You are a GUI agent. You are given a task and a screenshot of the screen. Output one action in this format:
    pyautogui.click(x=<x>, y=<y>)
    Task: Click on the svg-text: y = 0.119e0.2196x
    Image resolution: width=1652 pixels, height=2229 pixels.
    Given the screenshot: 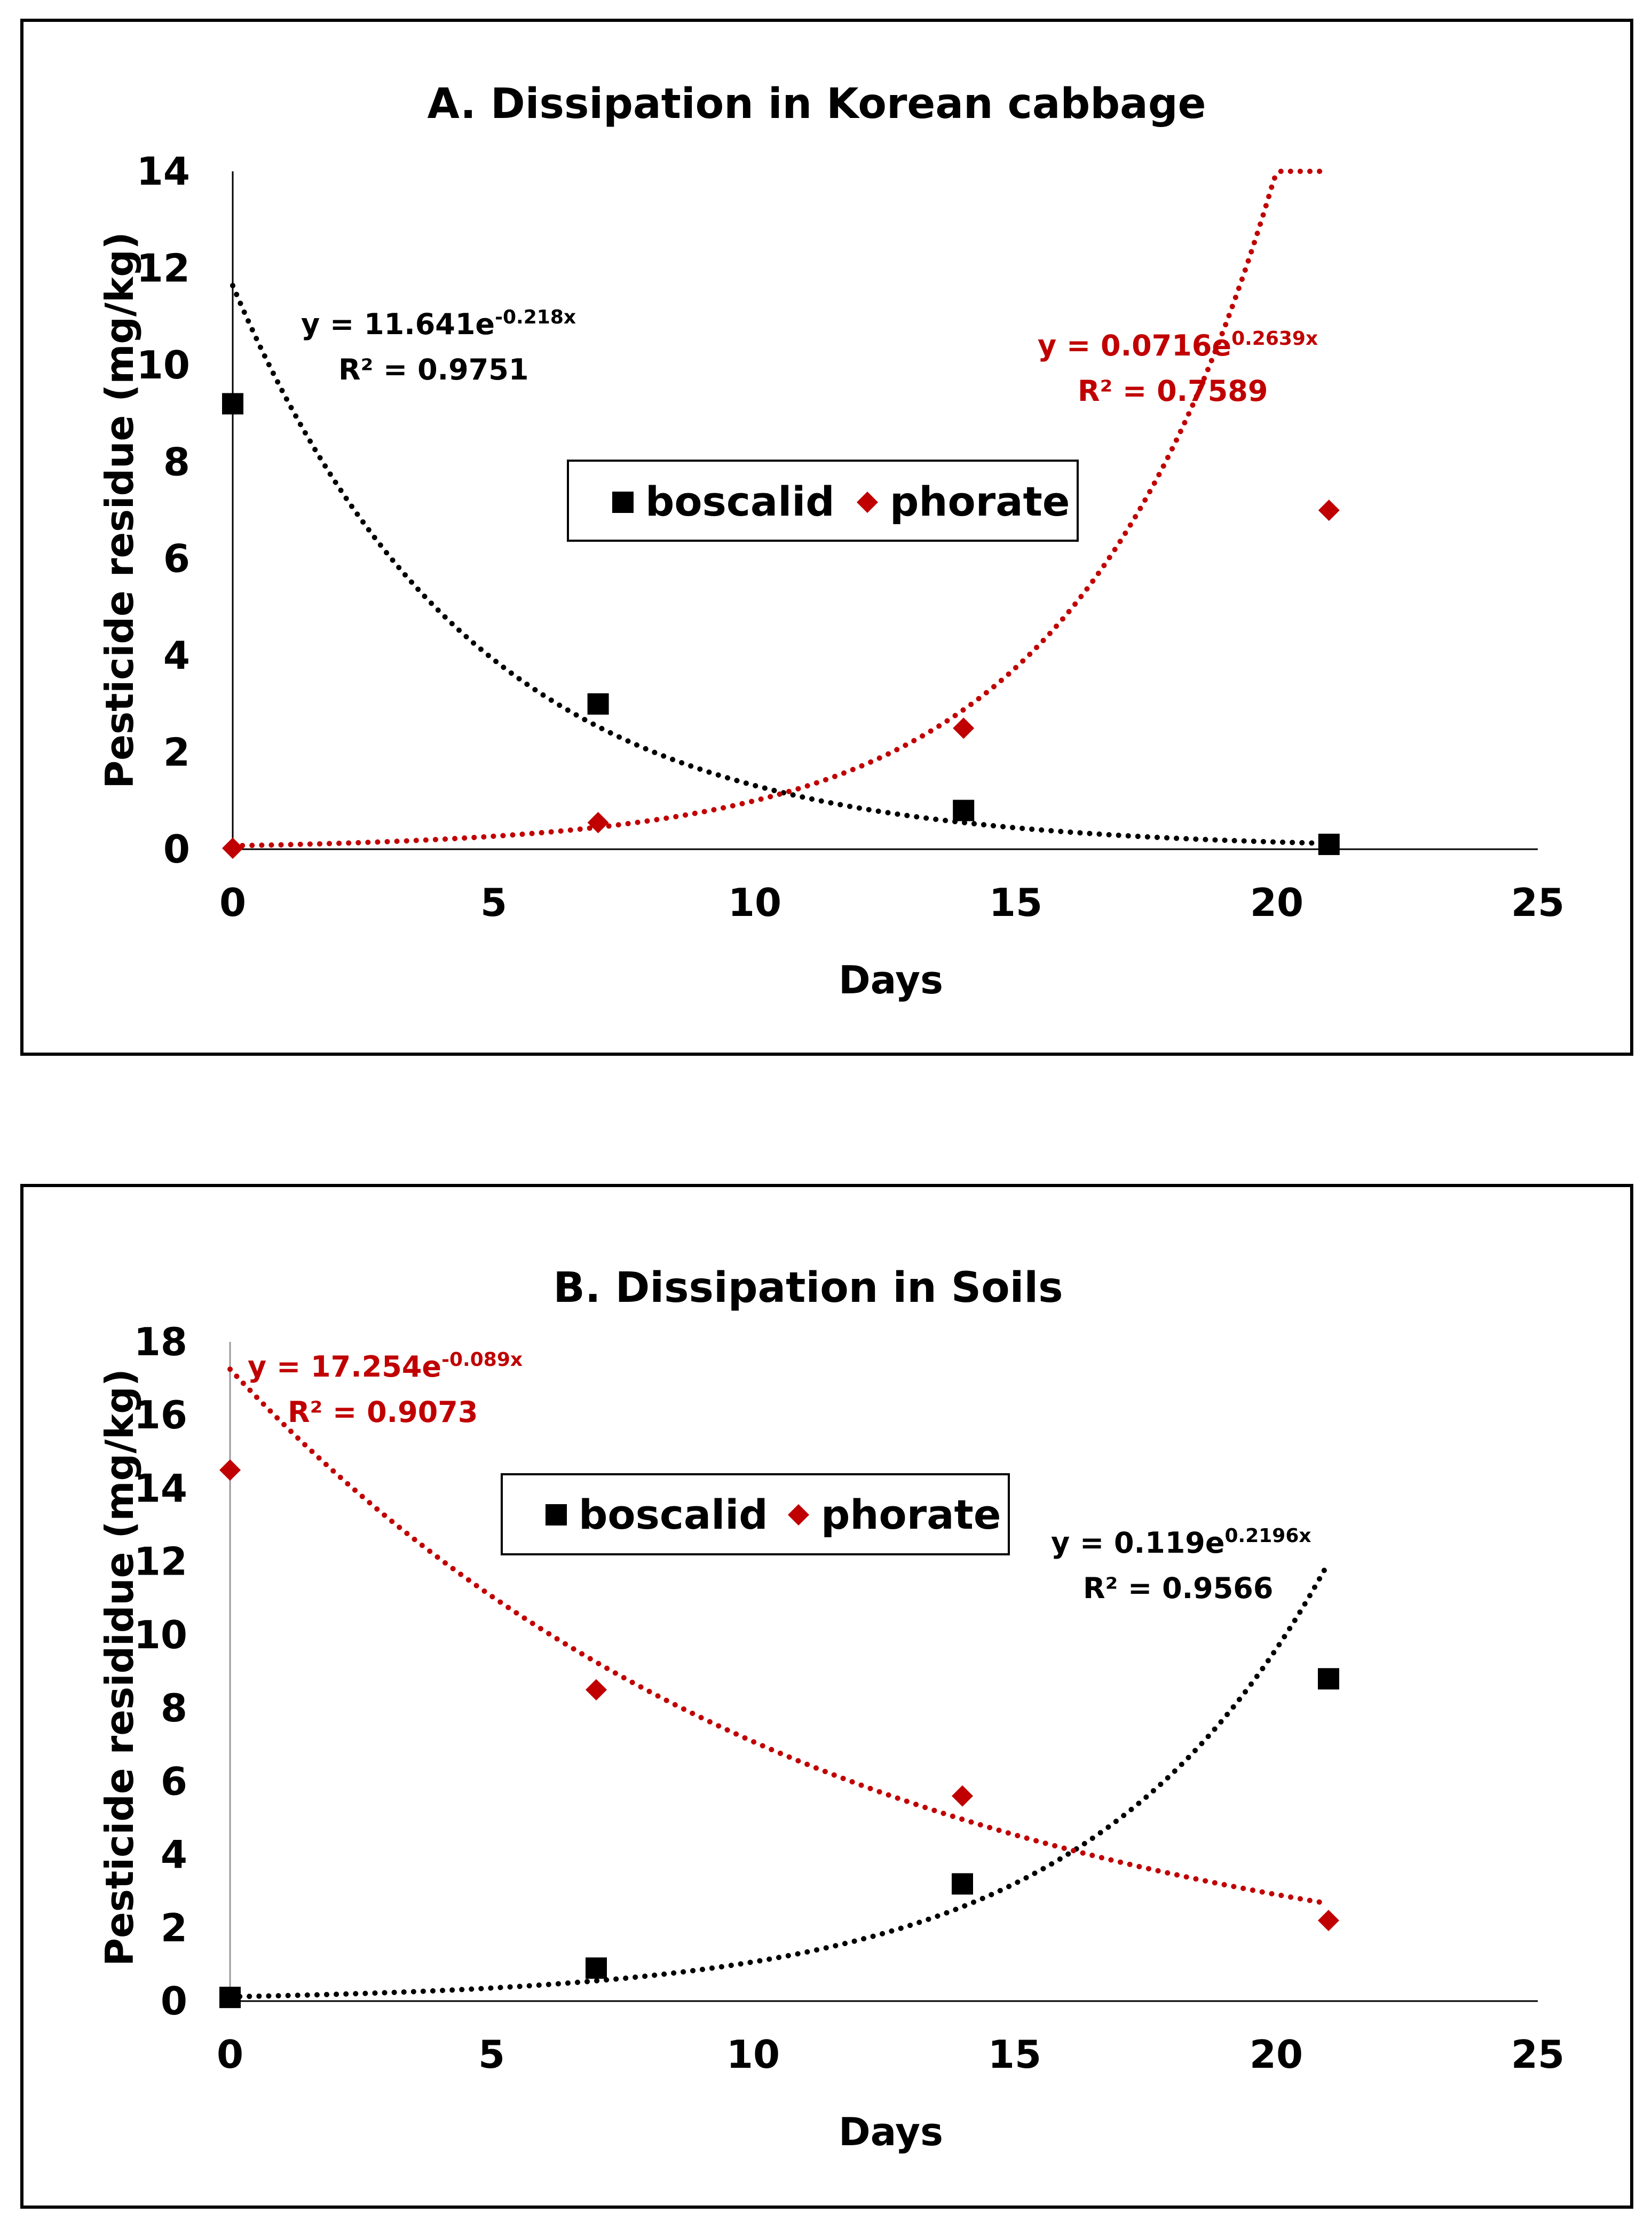 What is the action you would take?
    pyautogui.click(x=1181, y=1542)
    